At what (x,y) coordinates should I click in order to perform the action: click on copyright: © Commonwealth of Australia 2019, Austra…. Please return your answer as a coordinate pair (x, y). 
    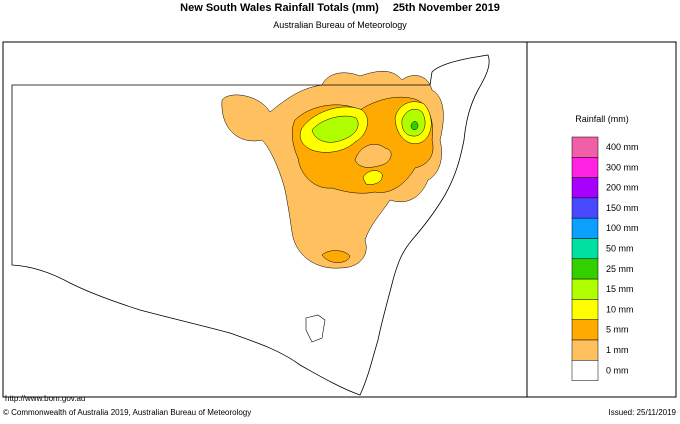
    Looking at the image, I should click on (127, 412).